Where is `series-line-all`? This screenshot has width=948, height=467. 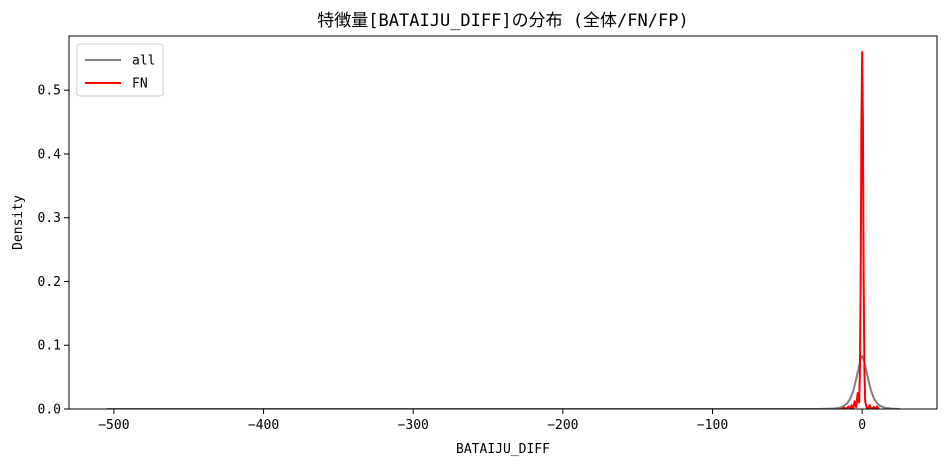 series-line-all is located at coordinates (503, 382).